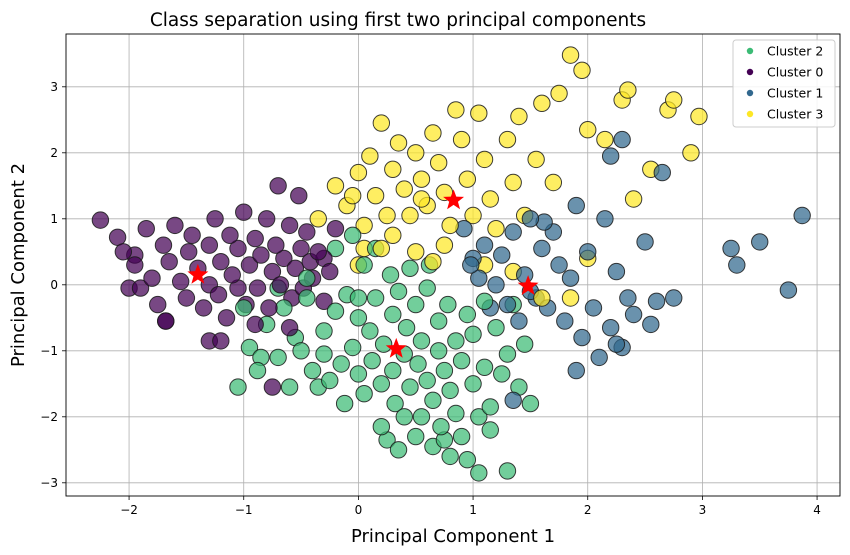  Describe the element at coordinates (49, 417) in the screenshot. I see `y-tick-label: −2` at that location.